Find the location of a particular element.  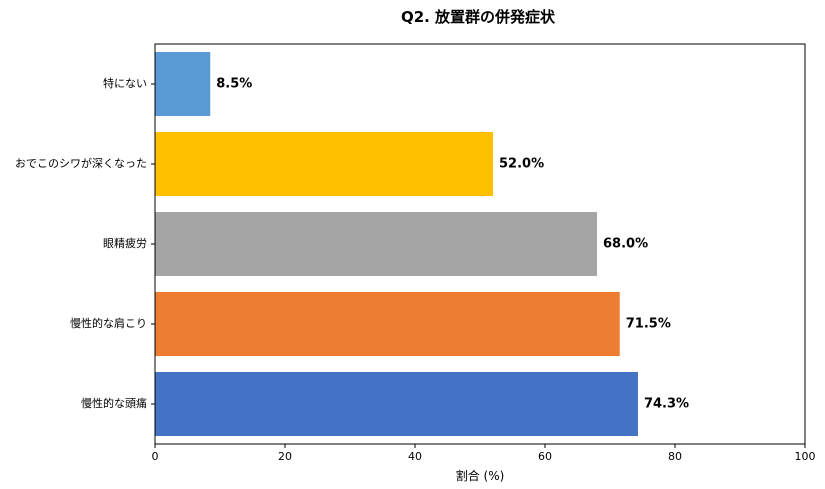

category-label: 慢性的な肩こり is located at coordinates (108, 323).